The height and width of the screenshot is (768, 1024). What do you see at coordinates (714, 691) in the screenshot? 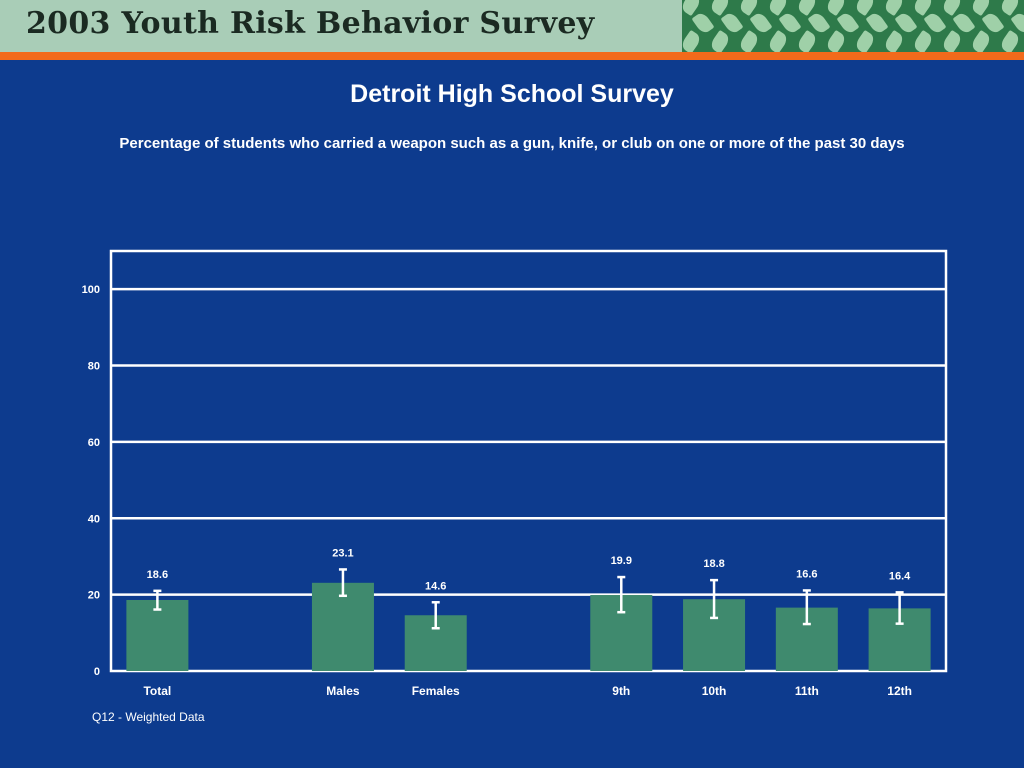
I see `x-tick-label: 10th` at bounding box center [714, 691].